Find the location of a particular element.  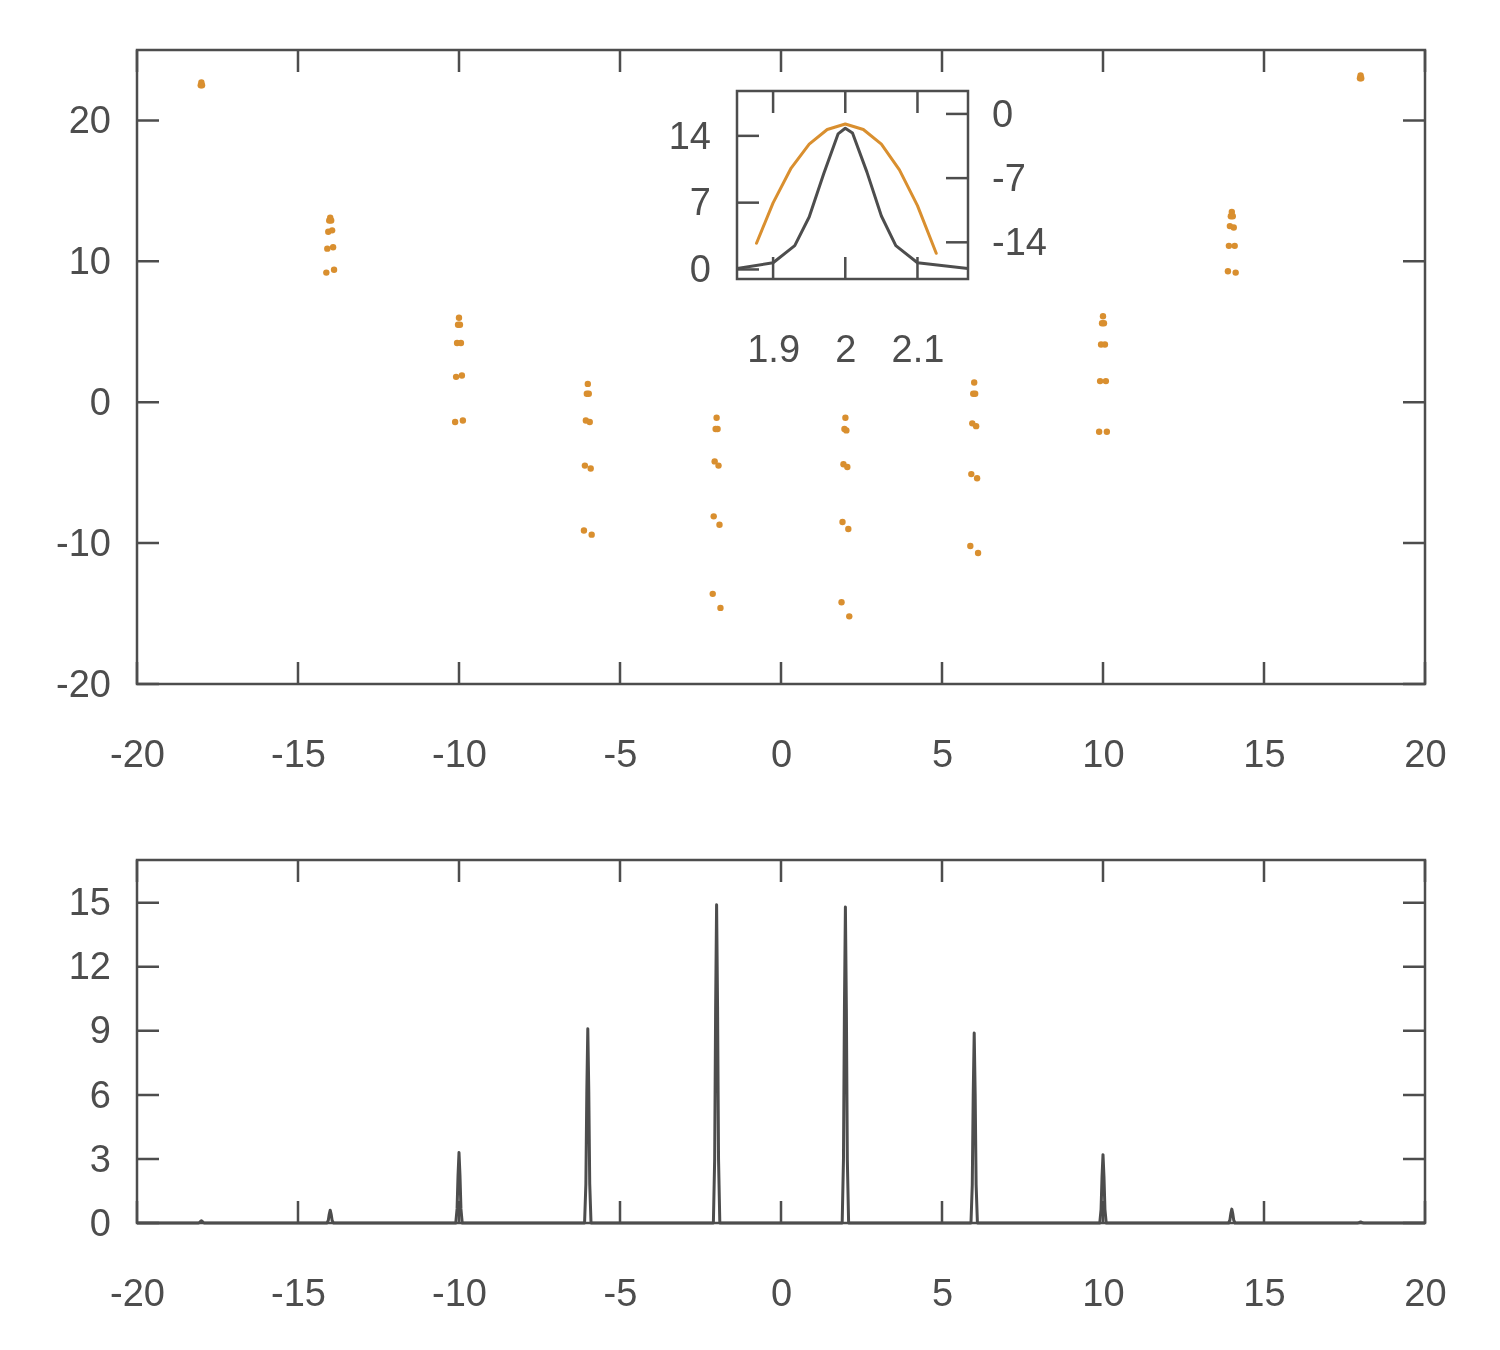

x-tick-label: 2.1 is located at coordinates (918, 348).